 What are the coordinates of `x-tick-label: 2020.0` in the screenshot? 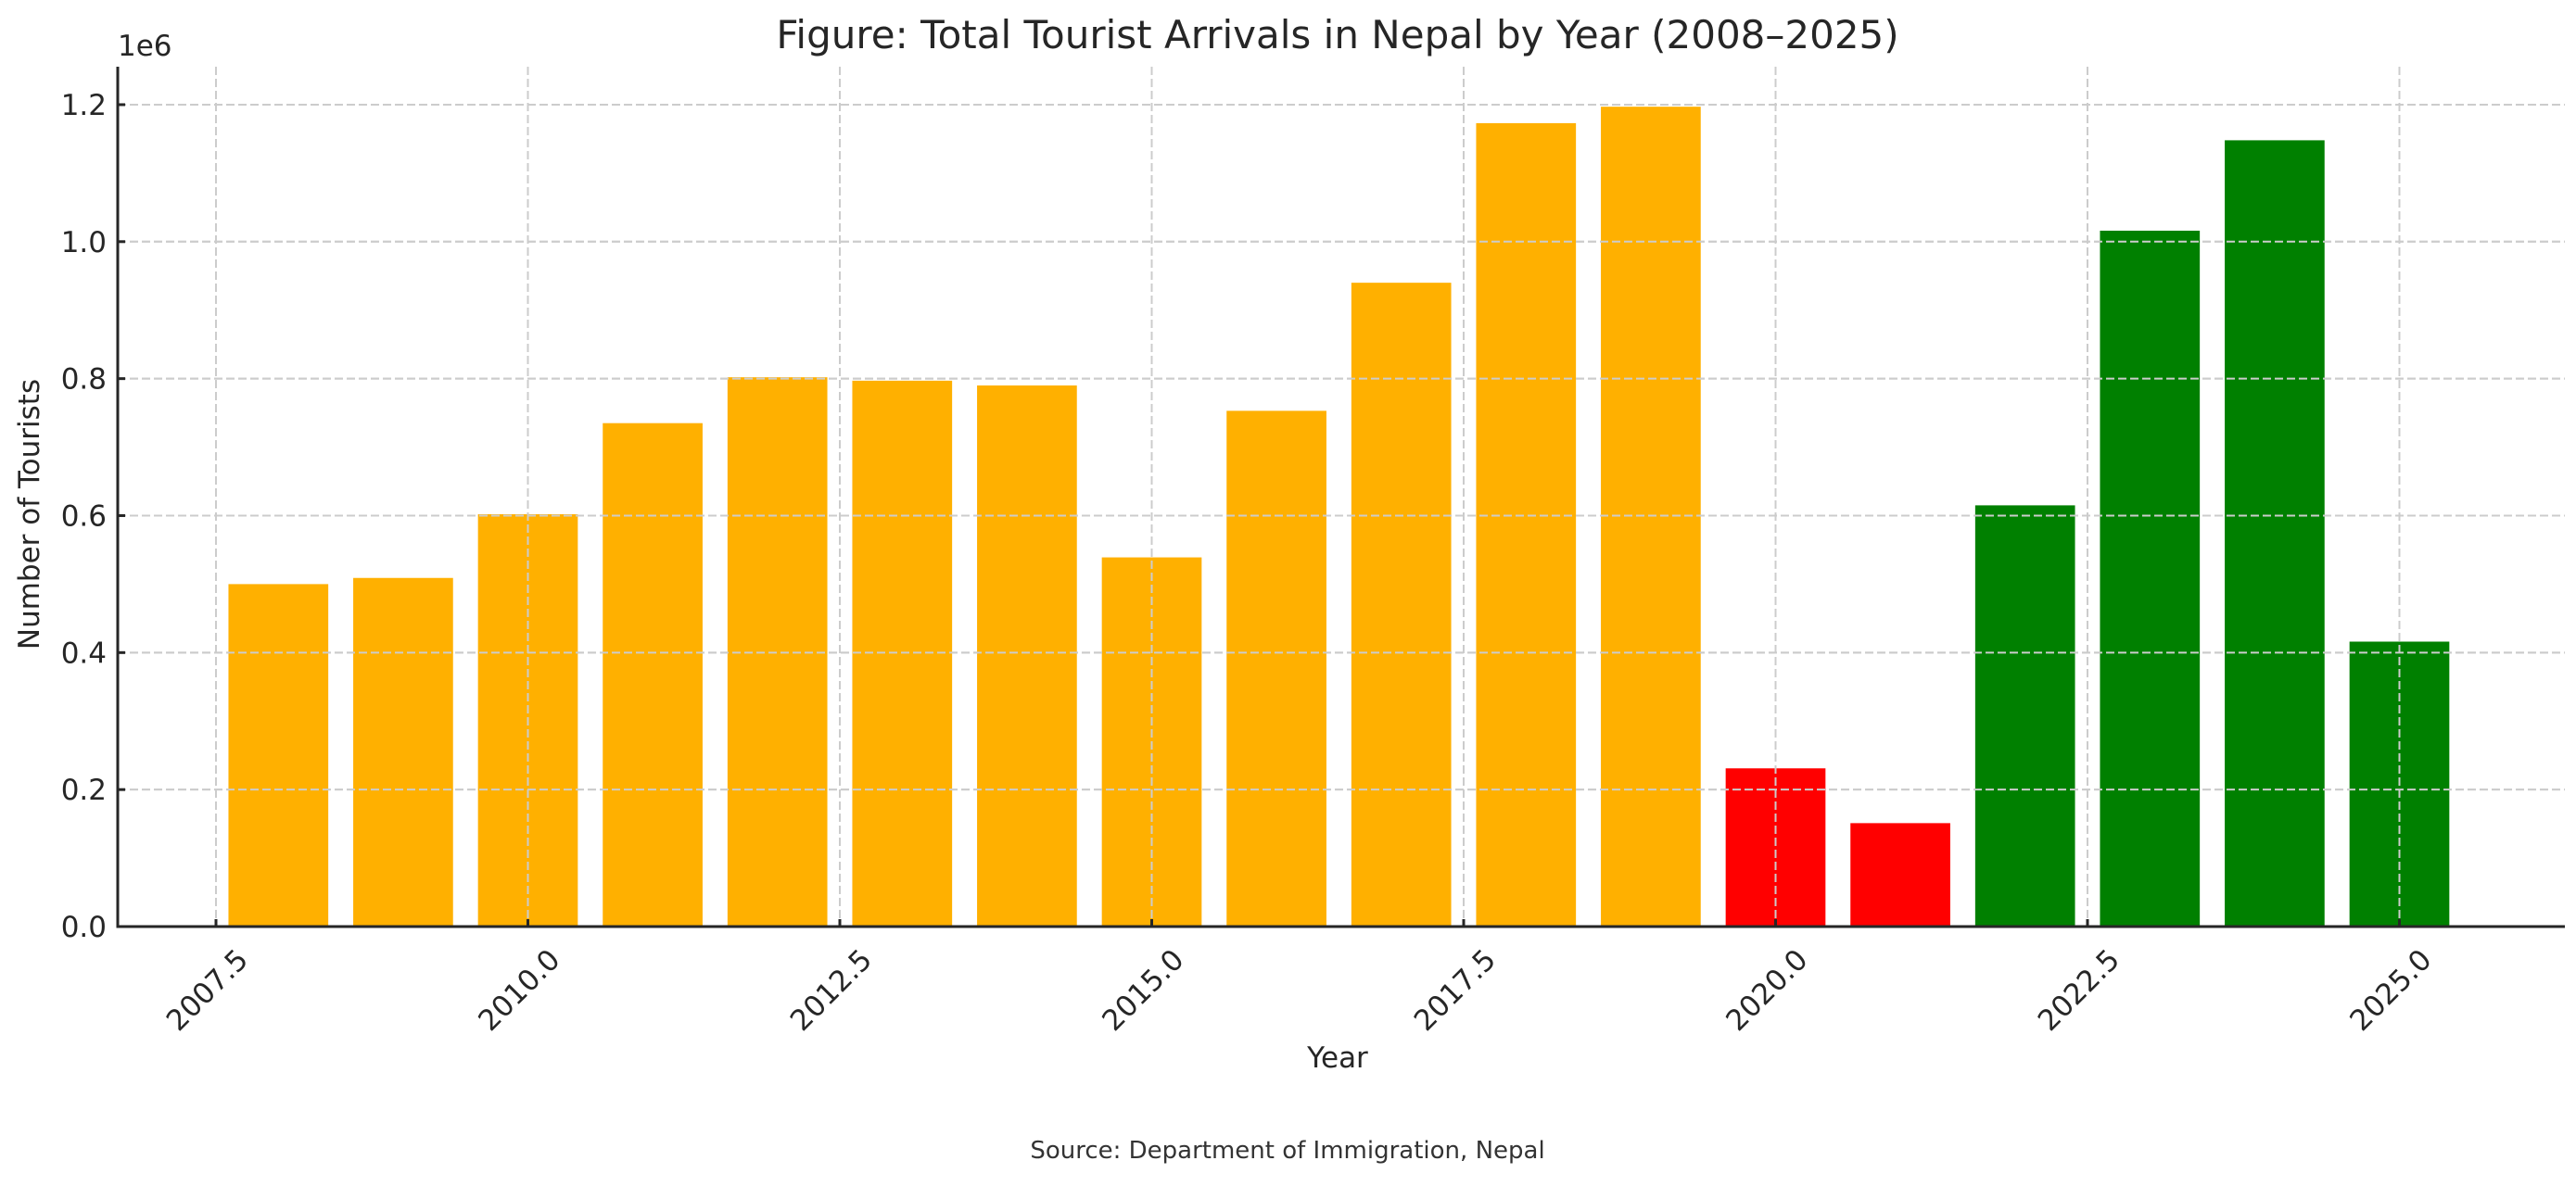 It's located at (1766, 990).